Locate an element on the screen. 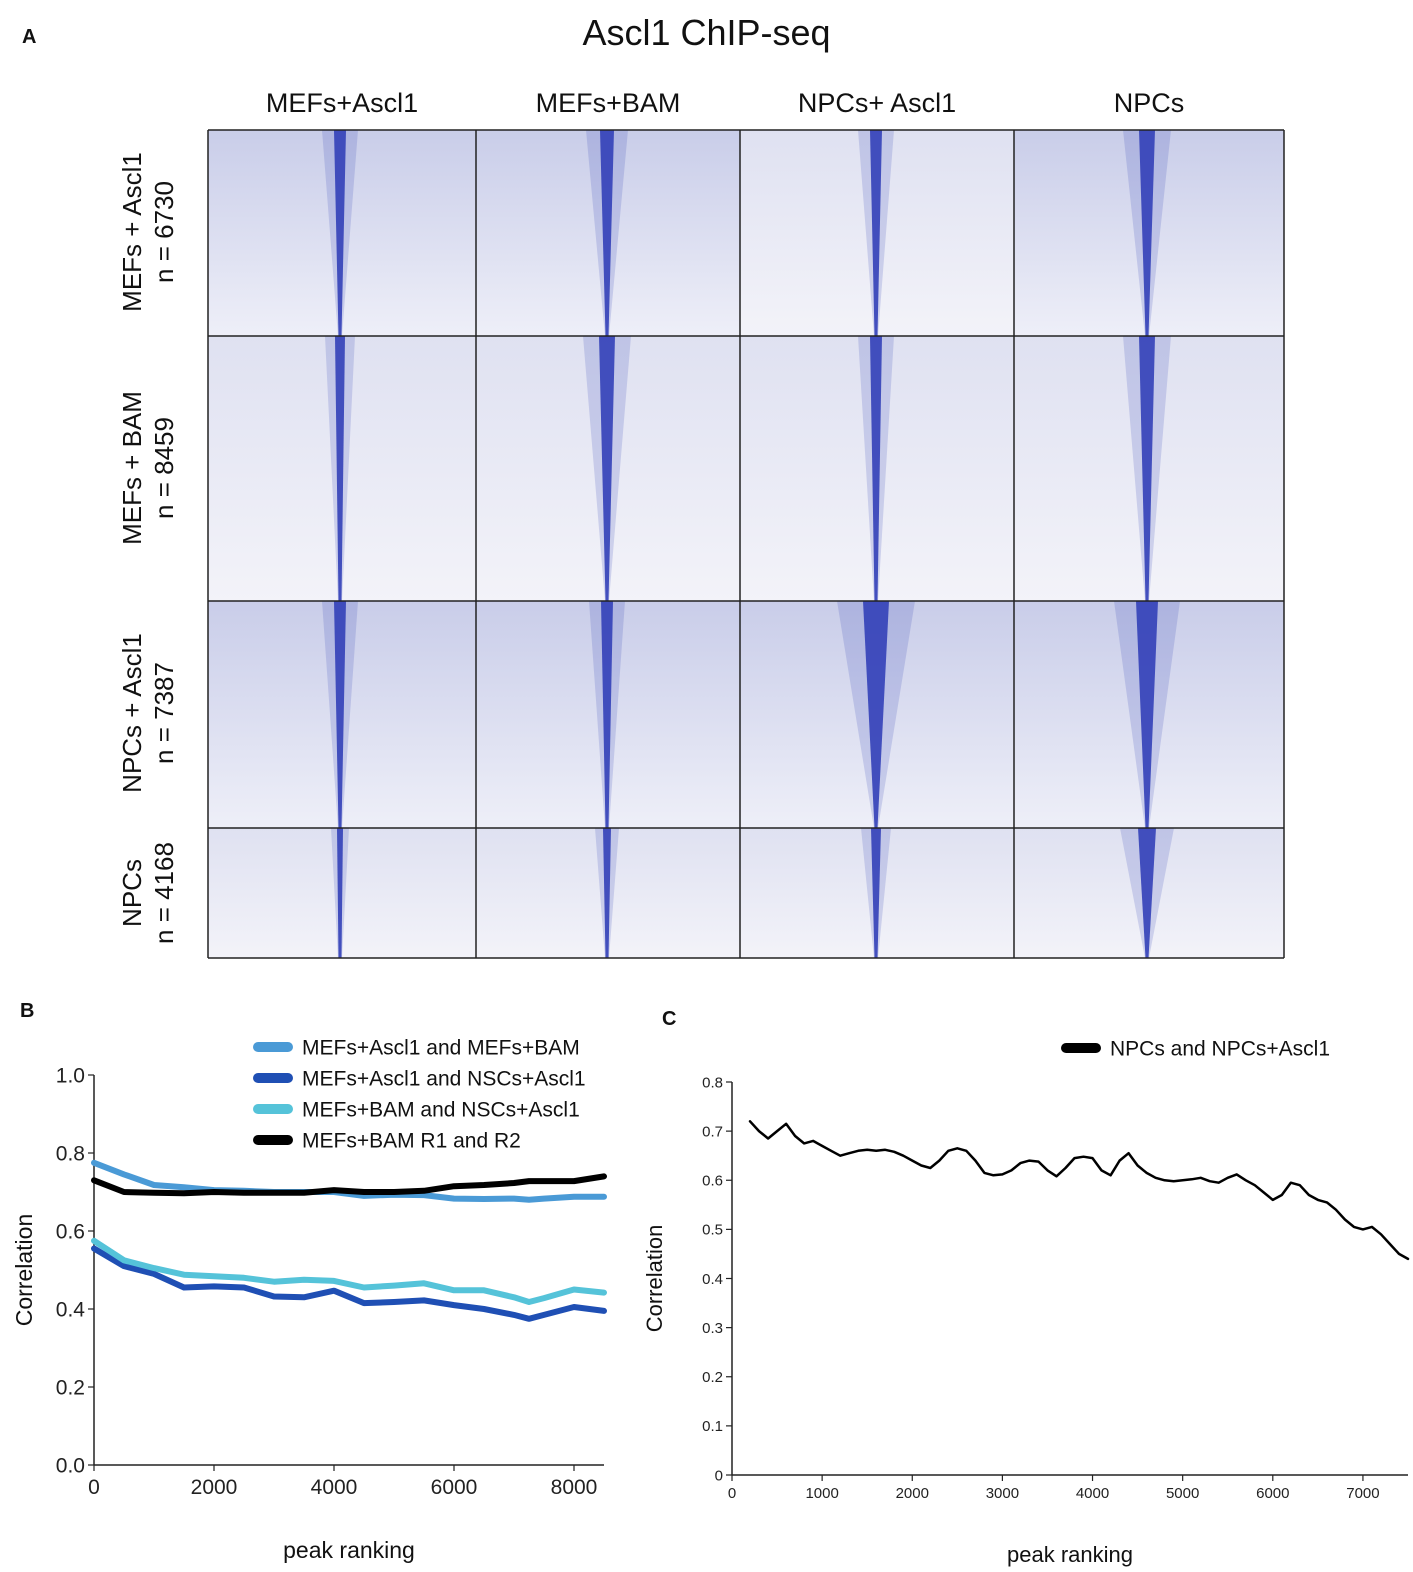 The height and width of the screenshot is (1572, 1413). heatmap-title: Ascl1 ChIP-seq is located at coordinates (706, 32).